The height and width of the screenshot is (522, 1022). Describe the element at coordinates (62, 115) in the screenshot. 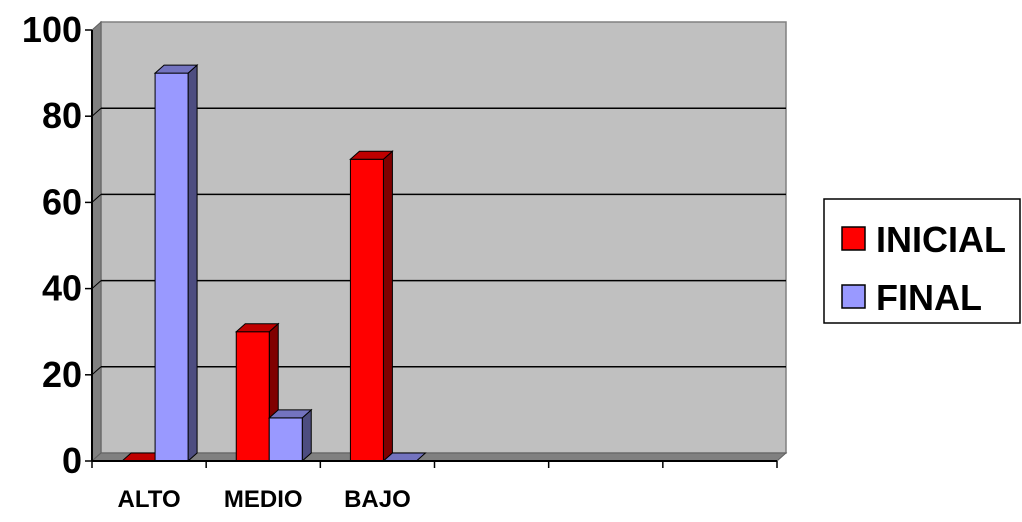

I see `y-tick-label: 80` at that location.